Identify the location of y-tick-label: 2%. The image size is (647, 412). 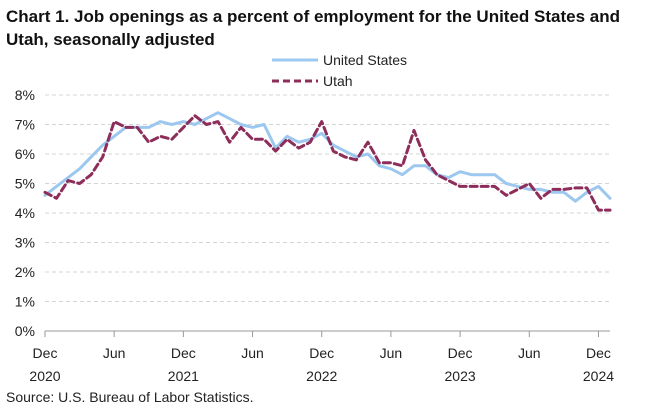
(25, 272).